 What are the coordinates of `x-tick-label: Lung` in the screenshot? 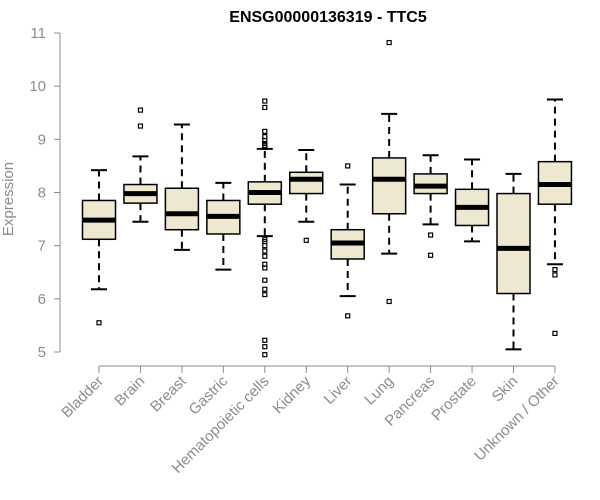 It's located at (379, 391).